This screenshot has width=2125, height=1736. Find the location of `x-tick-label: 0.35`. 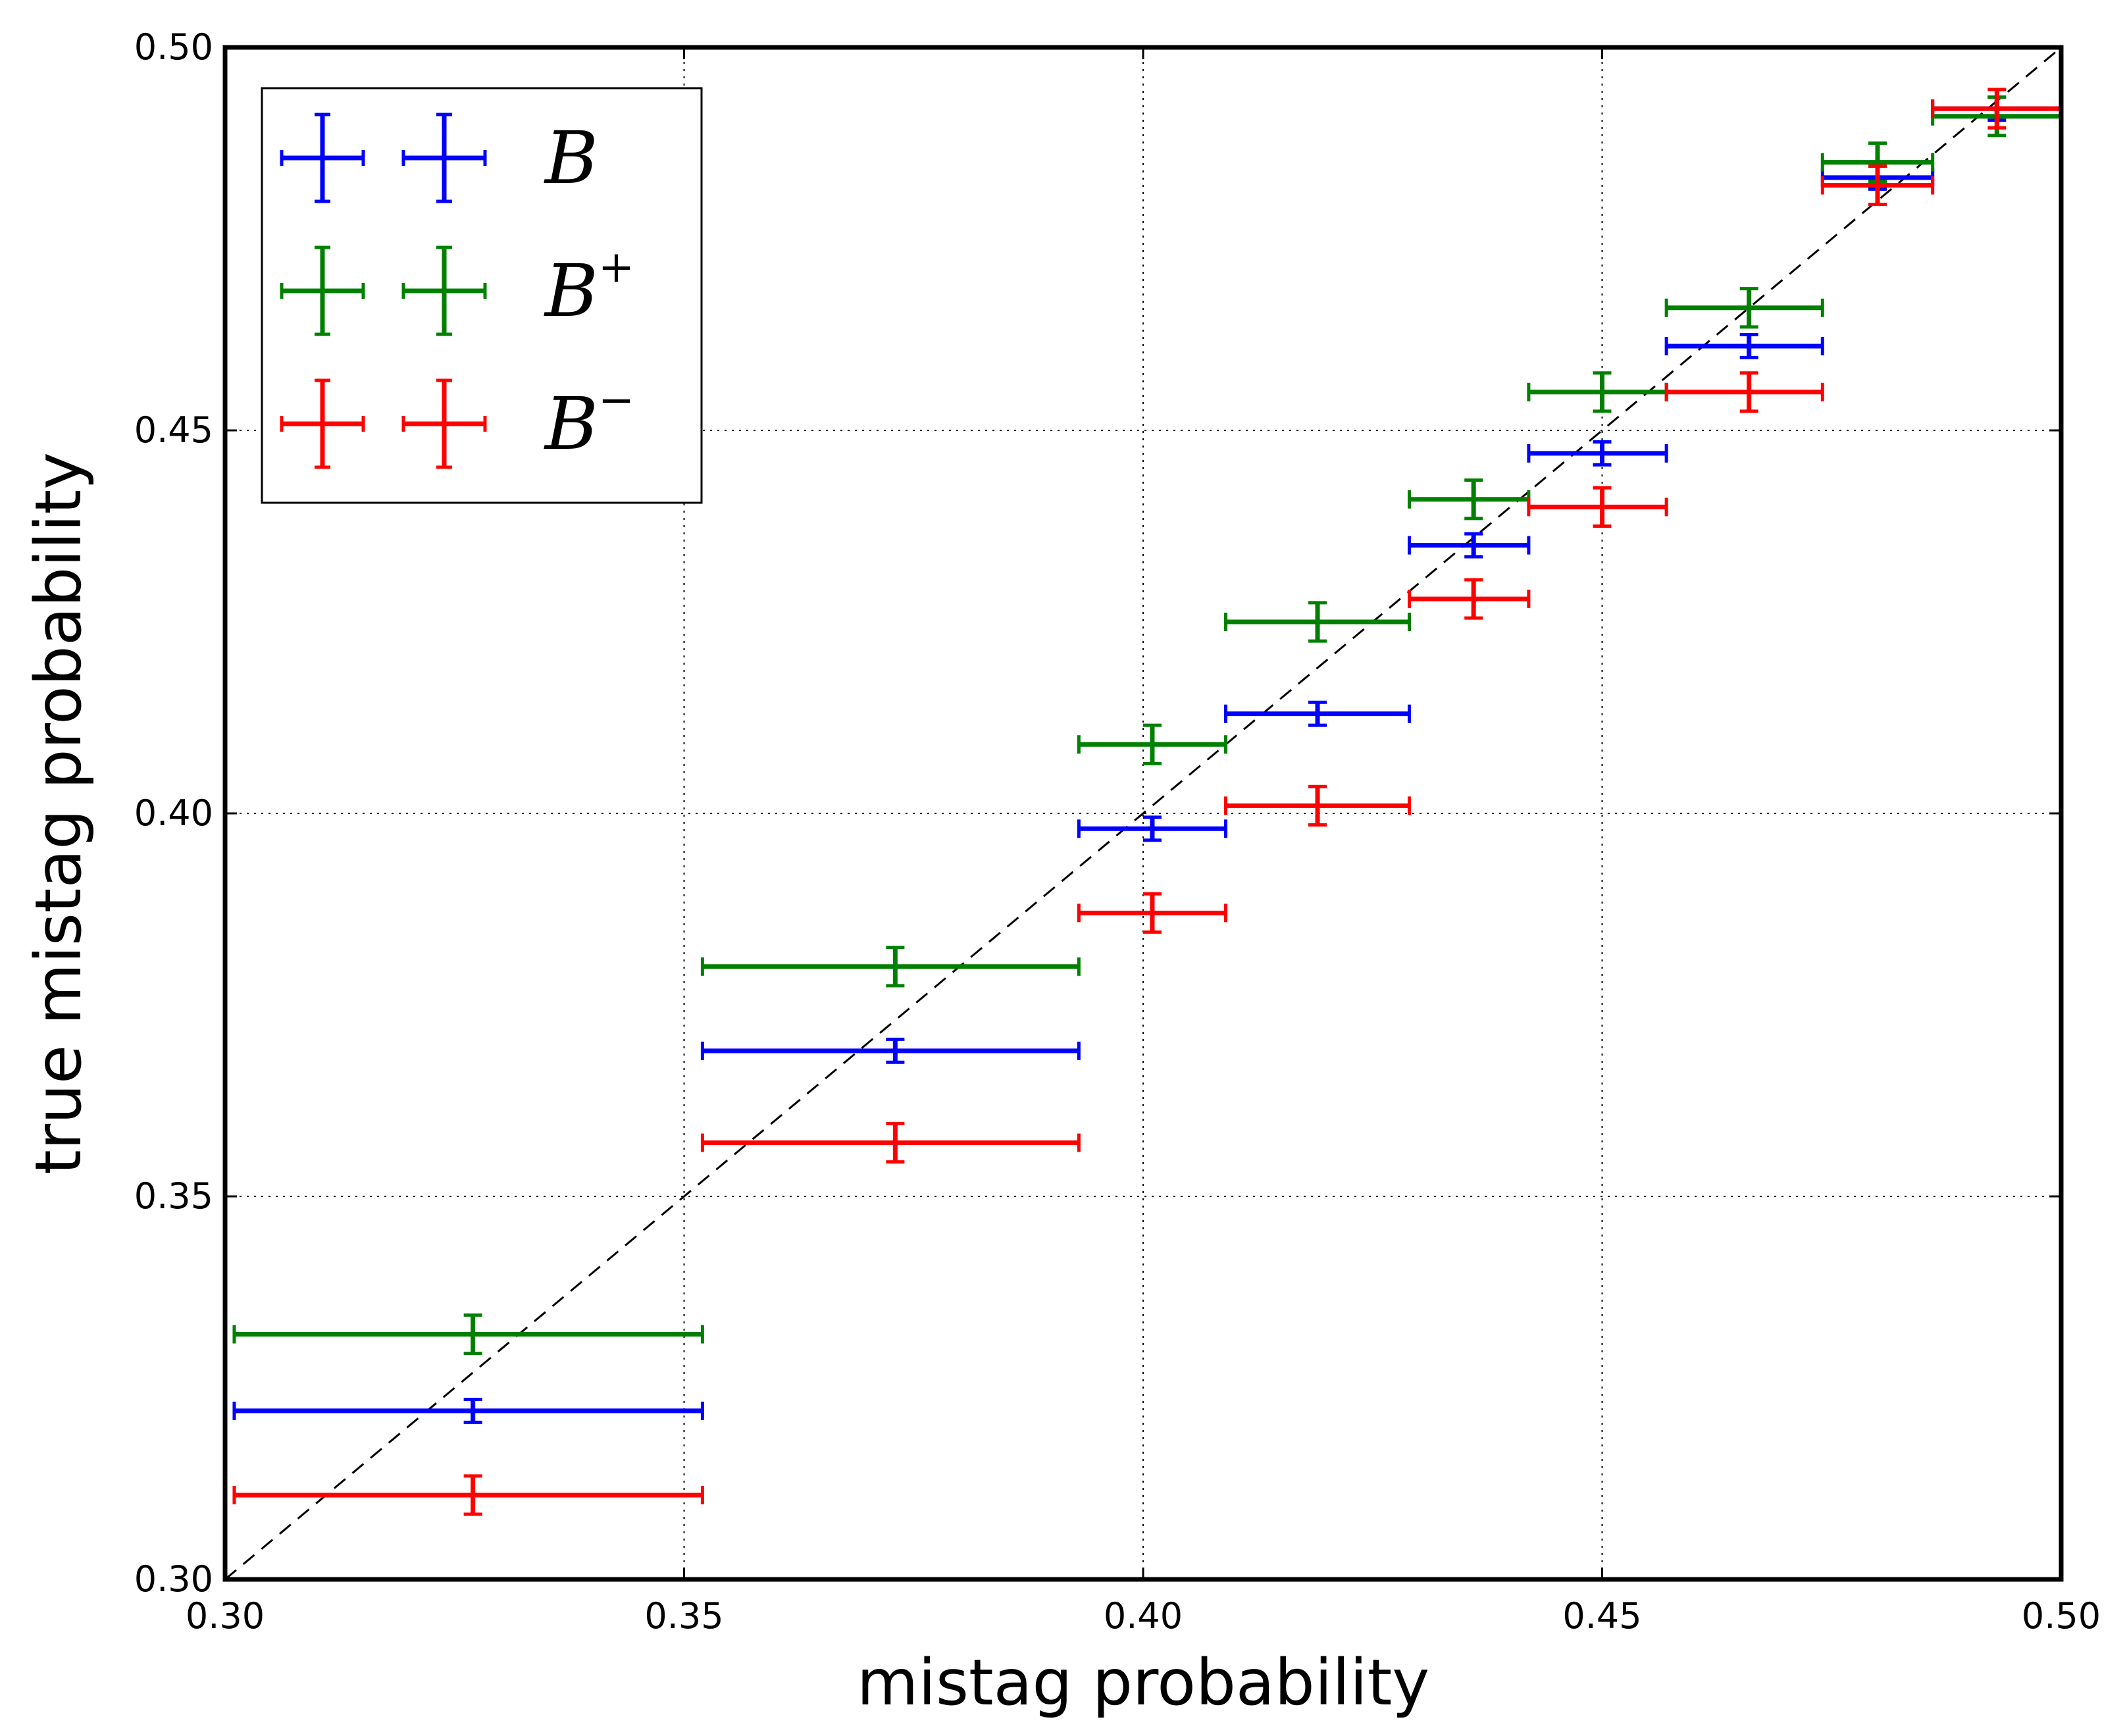

x-tick-label: 0.35 is located at coordinates (683, 1616).